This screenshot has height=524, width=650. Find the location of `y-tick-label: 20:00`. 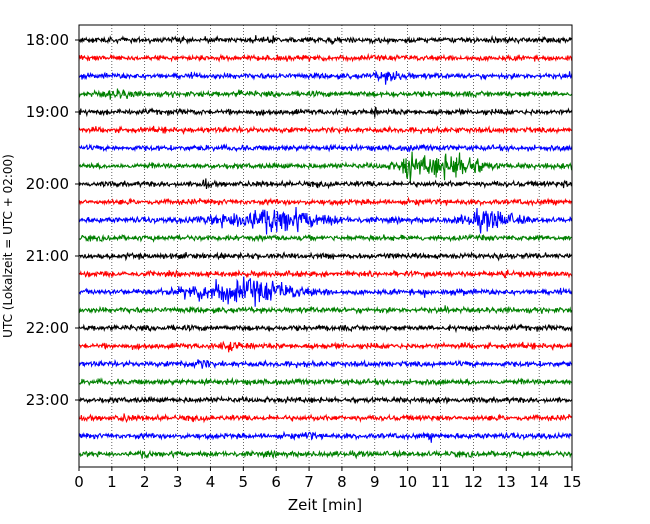

y-tick-label: 20:00 is located at coordinates (47, 184).